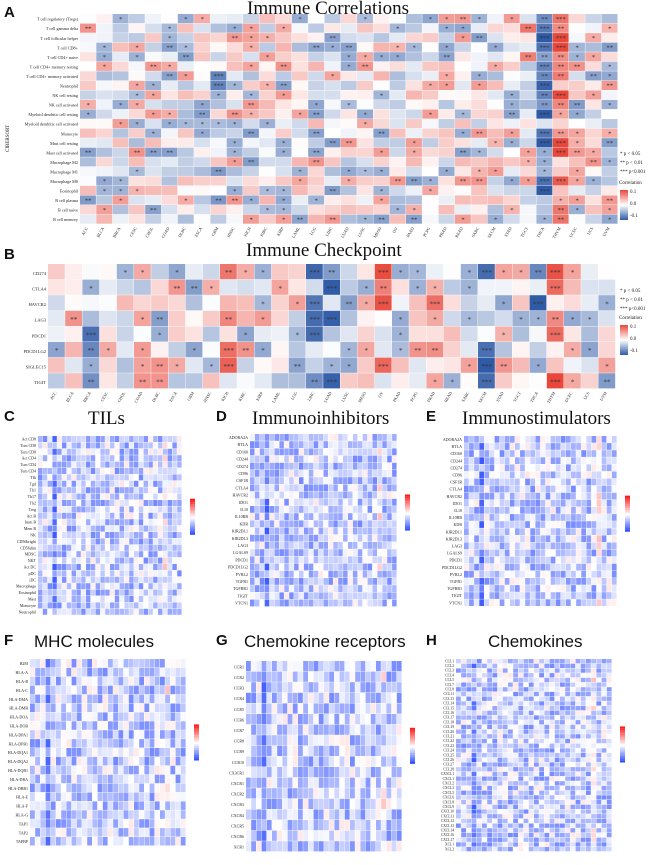 Image resolution: width=652 pixels, height=865 pixels. What do you see at coordinates (435, 382) in the screenshot?
I see `svg-b-sig-mark: *` at bounding box center [435, 382].